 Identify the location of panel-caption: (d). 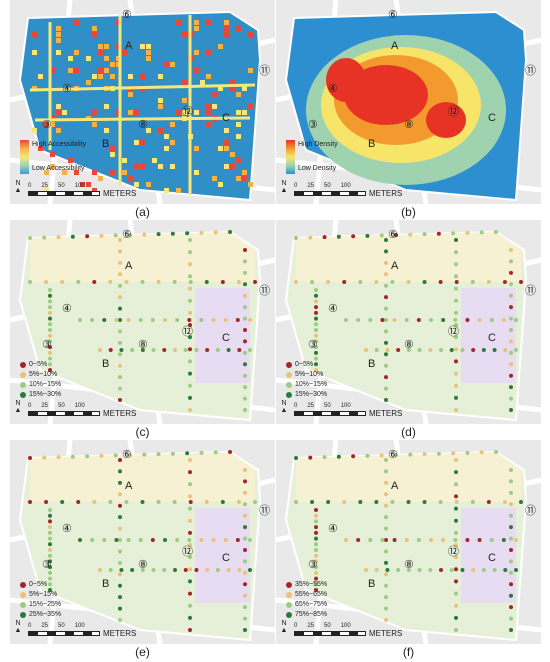
(408, 432).